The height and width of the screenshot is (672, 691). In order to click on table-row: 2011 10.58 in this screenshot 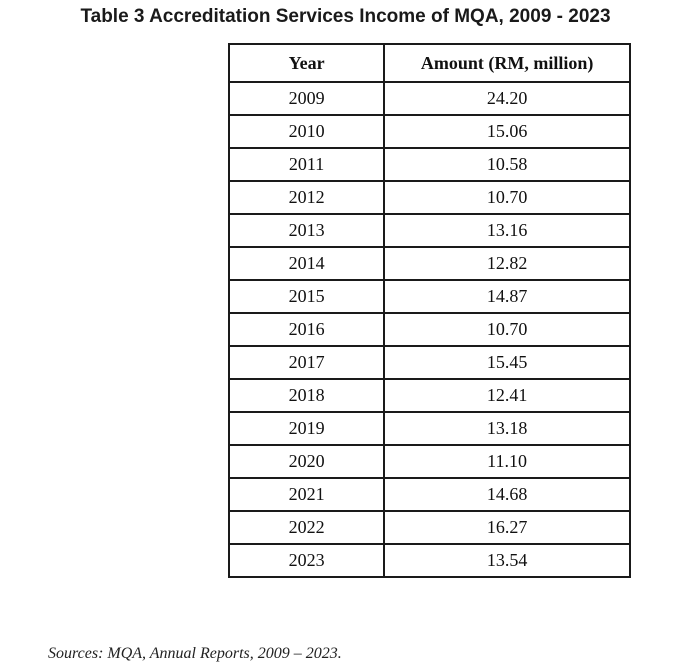, I will do `click(429, 164)`.